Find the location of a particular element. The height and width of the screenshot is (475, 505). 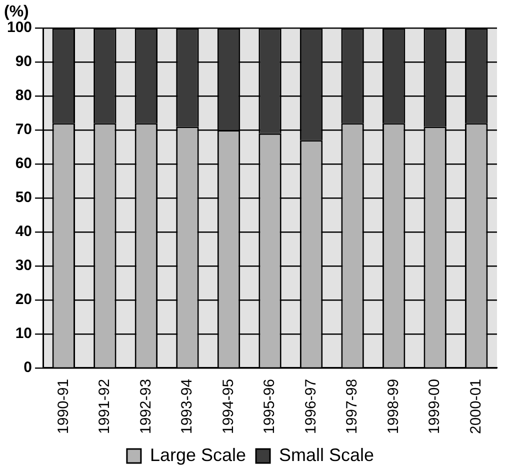

y-tick-label: 70 is located at coordinates (23, 129).